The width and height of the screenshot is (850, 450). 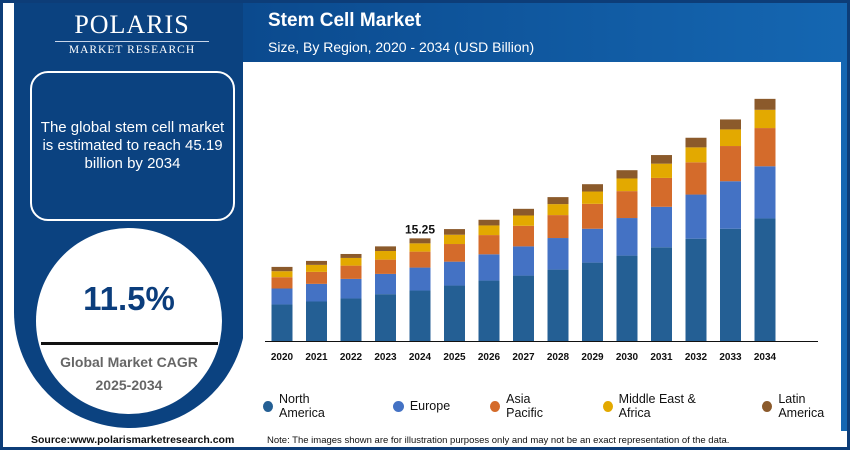 What do you see at coordinates (730, 284) in the screenshot?
I see `bar-segment-north-america-2033` at bounding box center [730, 284].